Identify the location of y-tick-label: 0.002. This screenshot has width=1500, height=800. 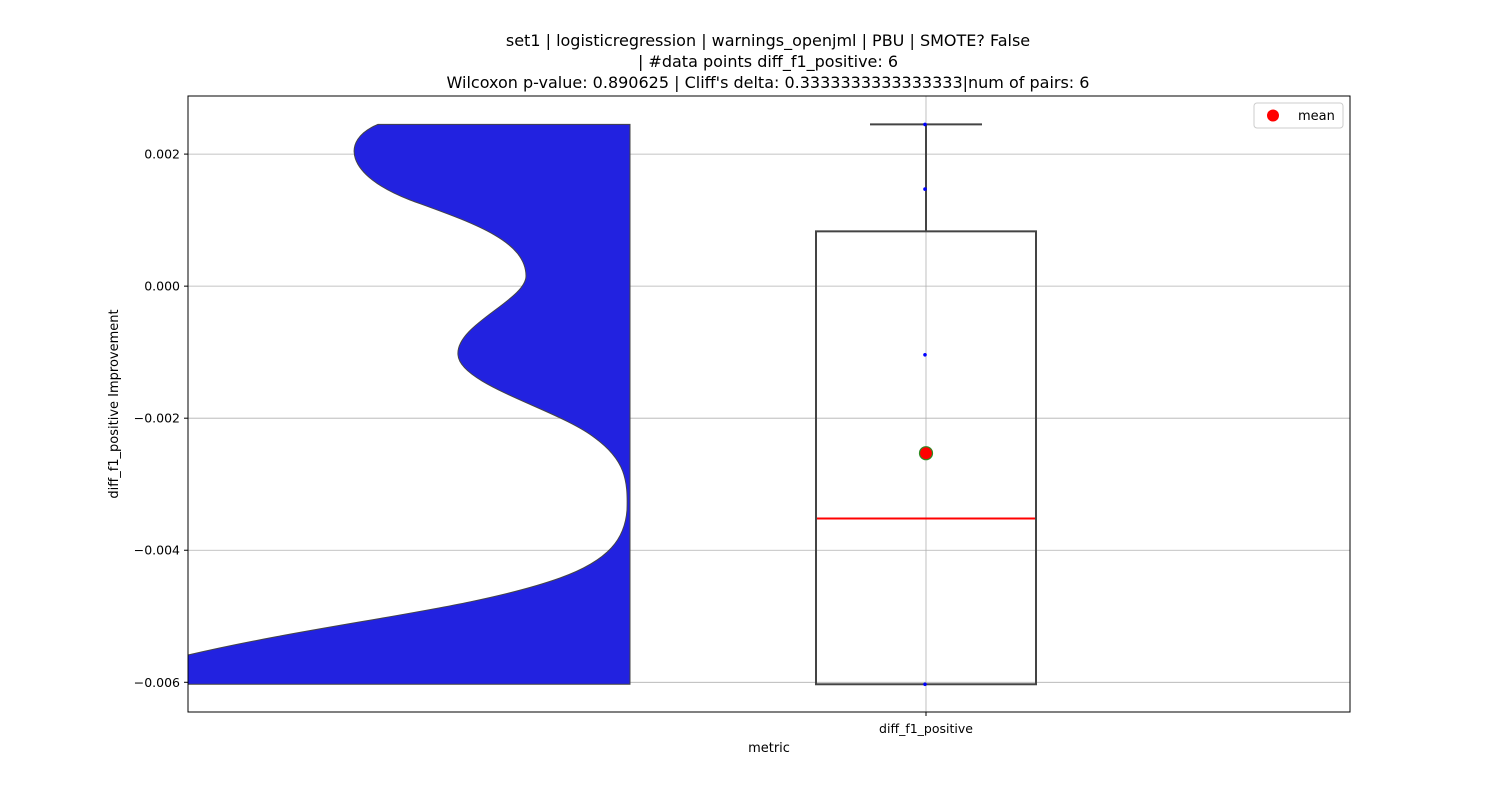
(162, 154).